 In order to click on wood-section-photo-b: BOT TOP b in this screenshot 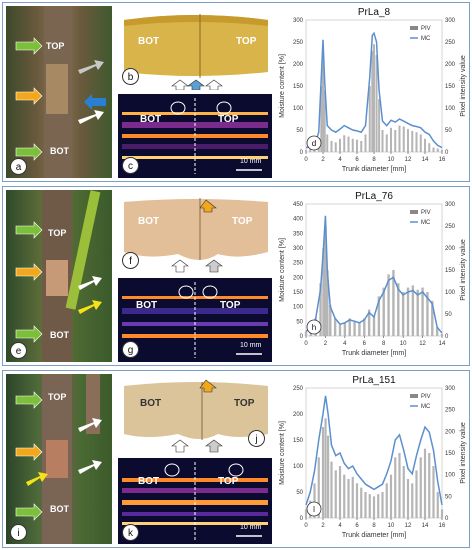, I will do `click(195, 48)`.